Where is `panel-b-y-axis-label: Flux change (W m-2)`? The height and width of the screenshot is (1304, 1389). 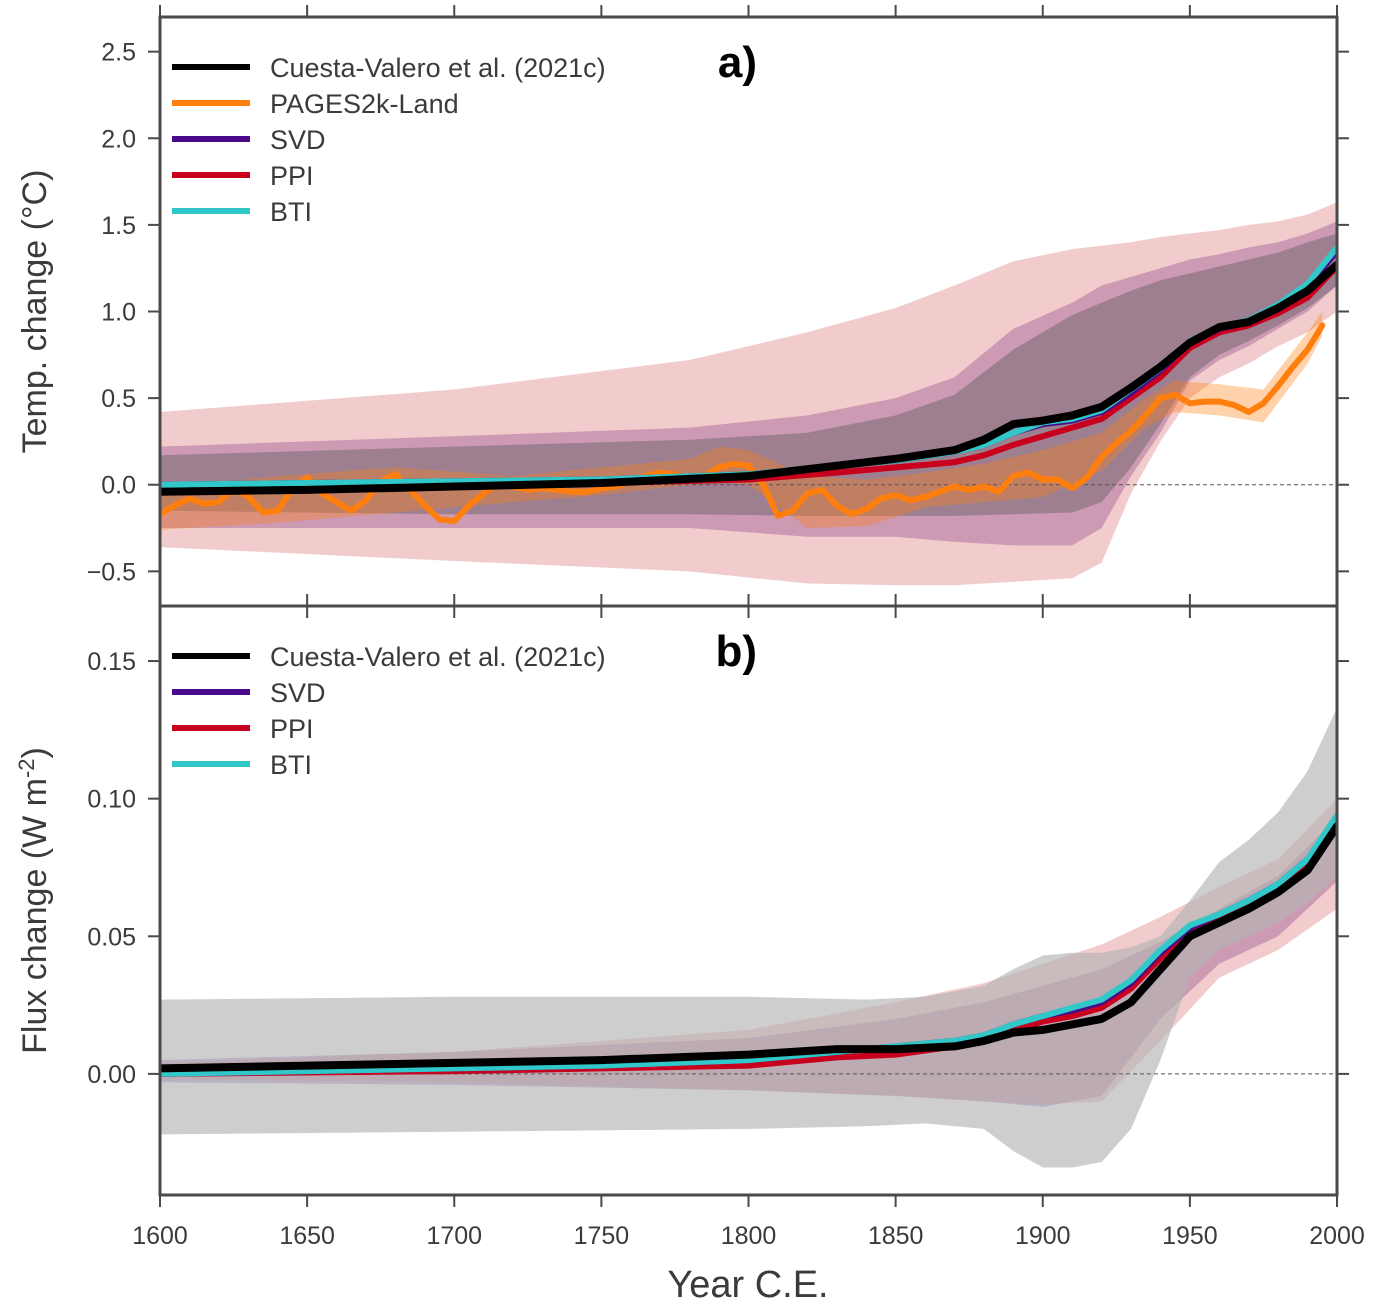
panel-b-y-axis-label: Flux change (W m-2) is located at coordinates (34, 900).